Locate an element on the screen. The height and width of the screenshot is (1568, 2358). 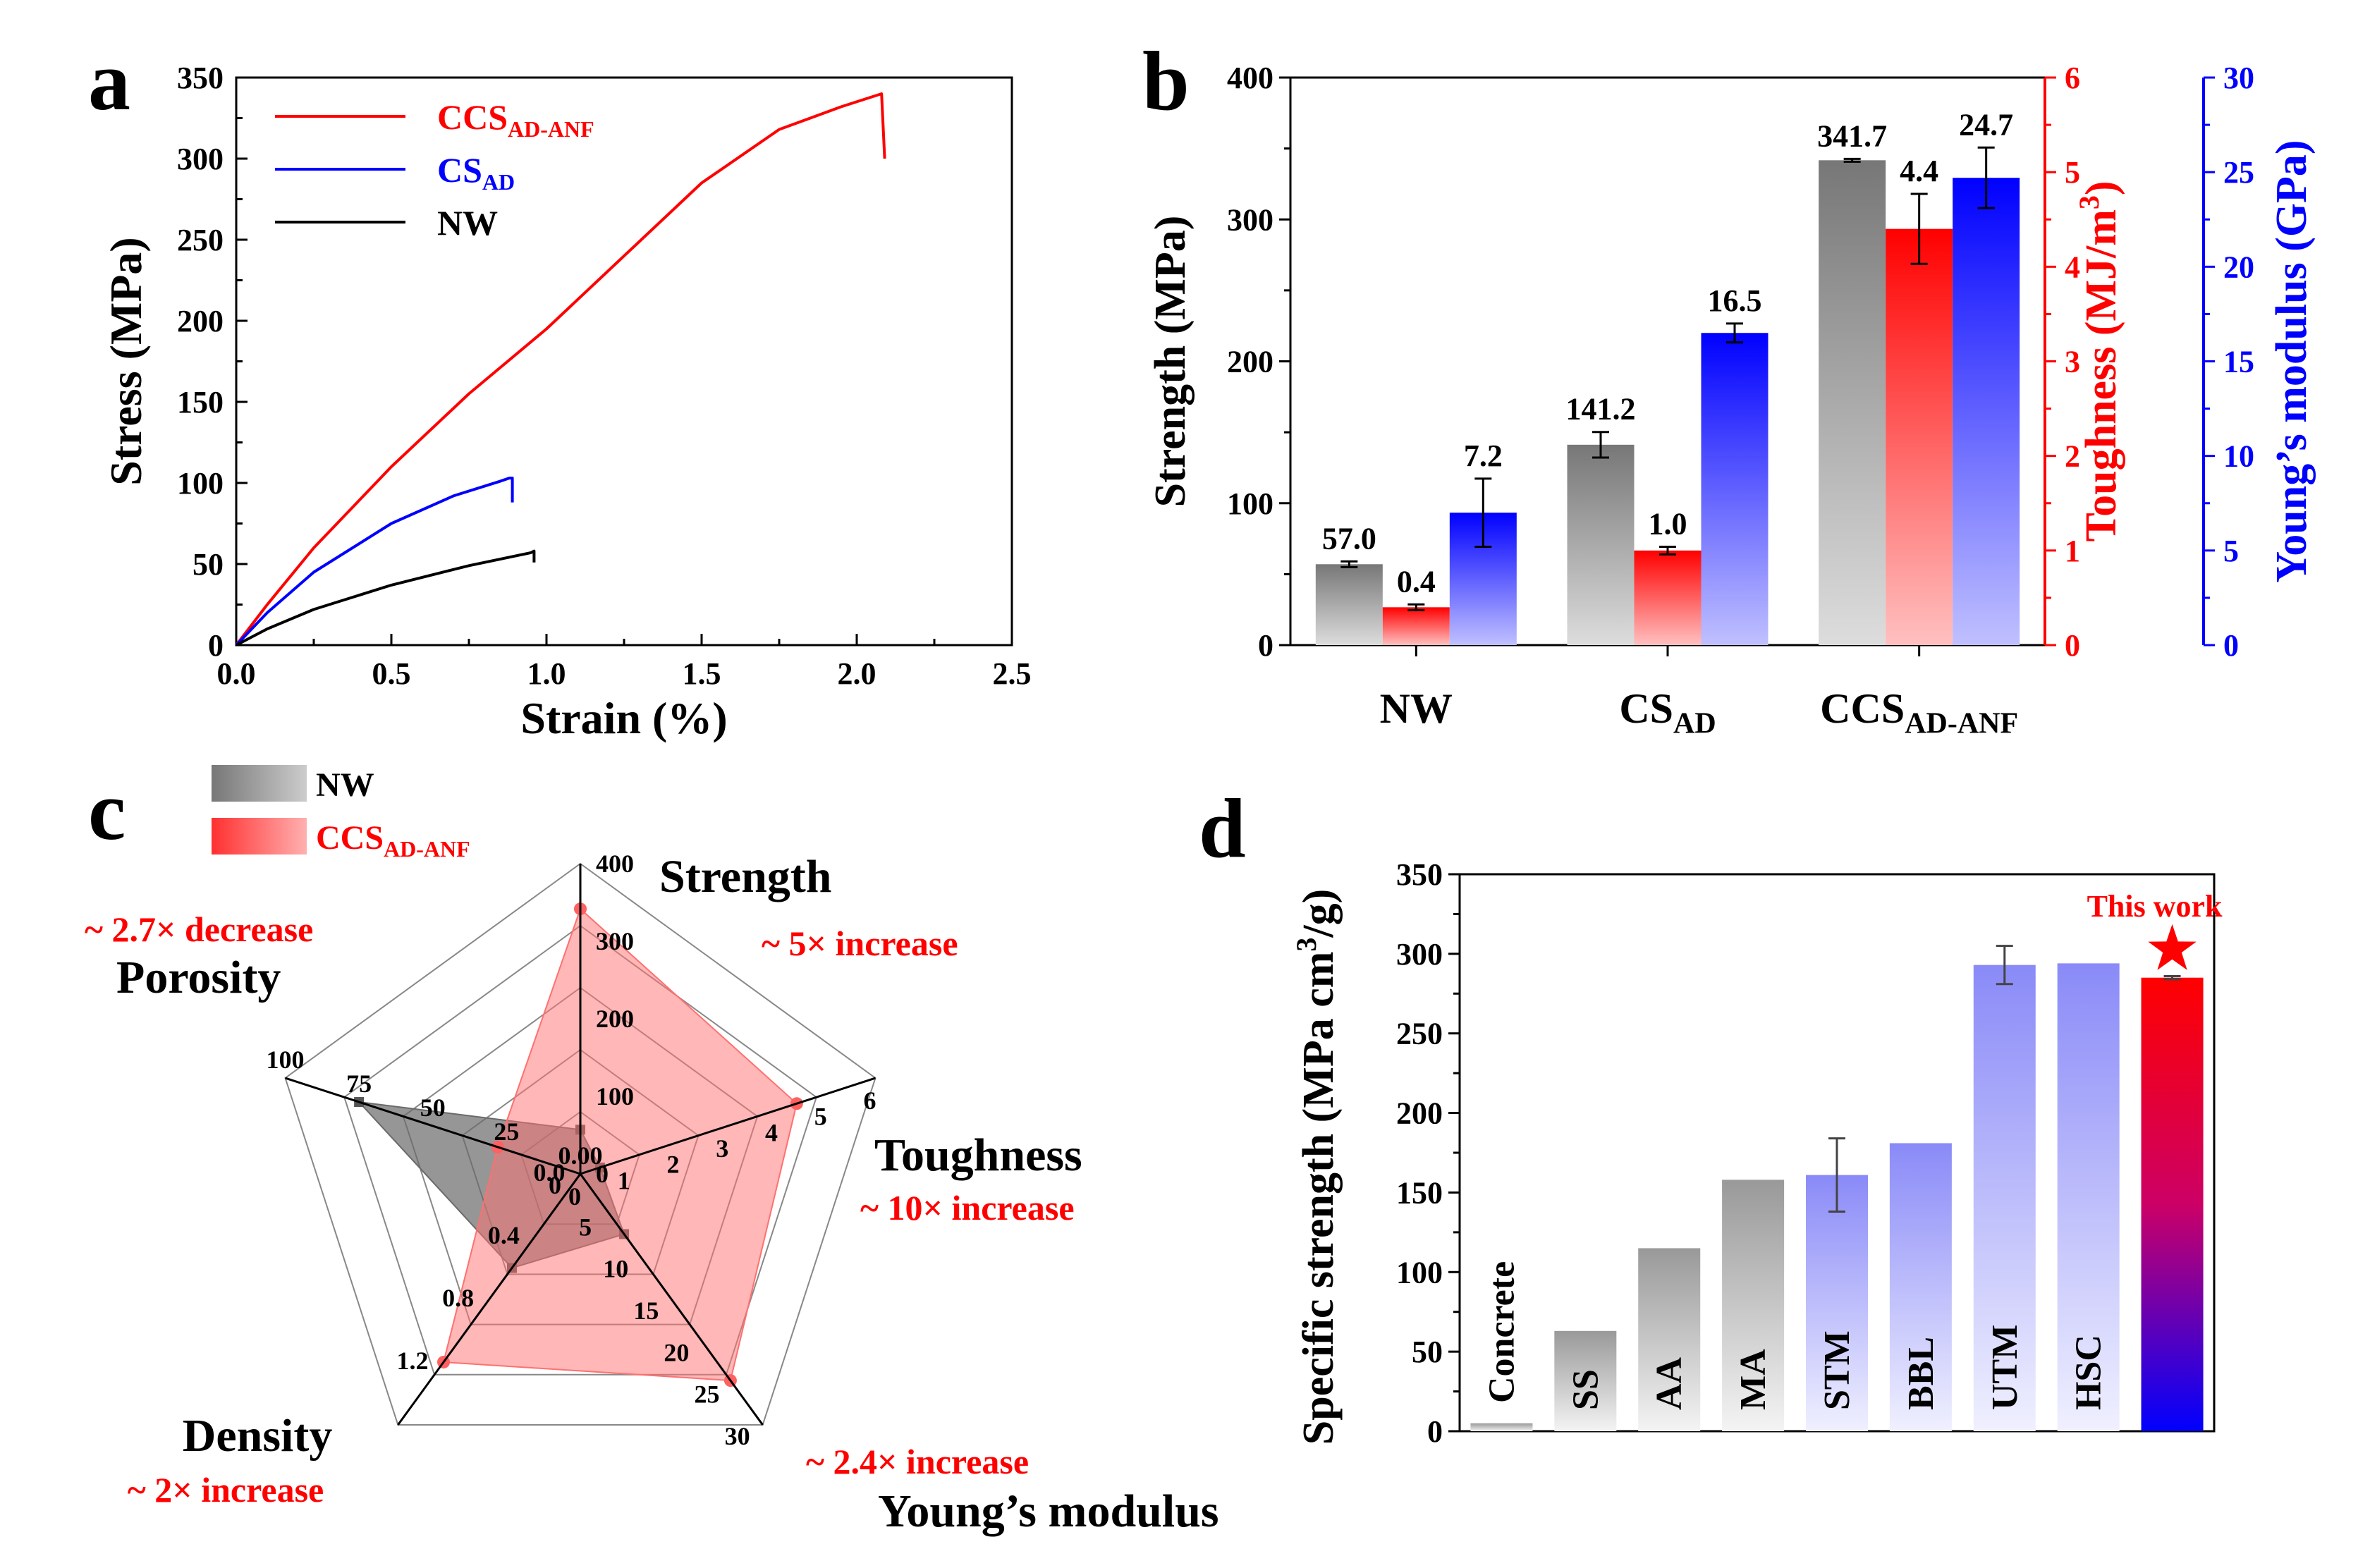
bar-hsc is located at coordinates (2088, 1197).